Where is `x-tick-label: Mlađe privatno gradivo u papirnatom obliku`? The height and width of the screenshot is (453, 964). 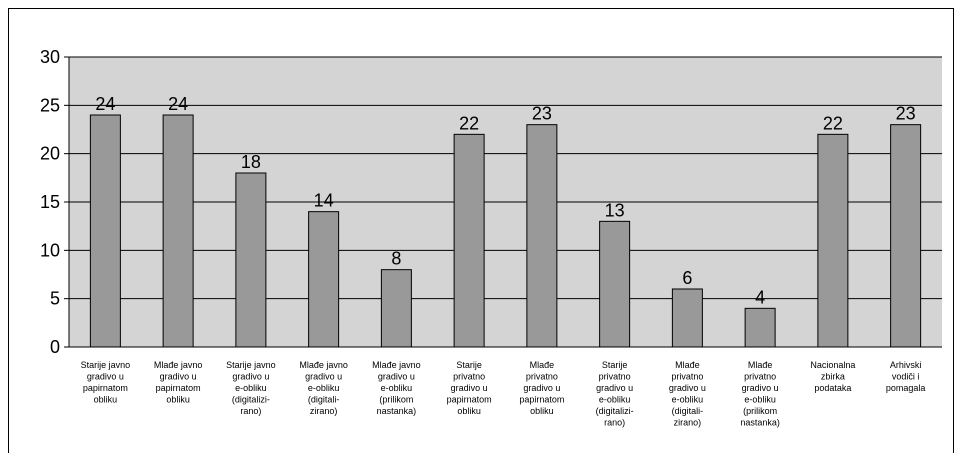
x-tick-label: Mlađe privatno gradivo u papirnatom obliku is located at coordinates (541, 388).